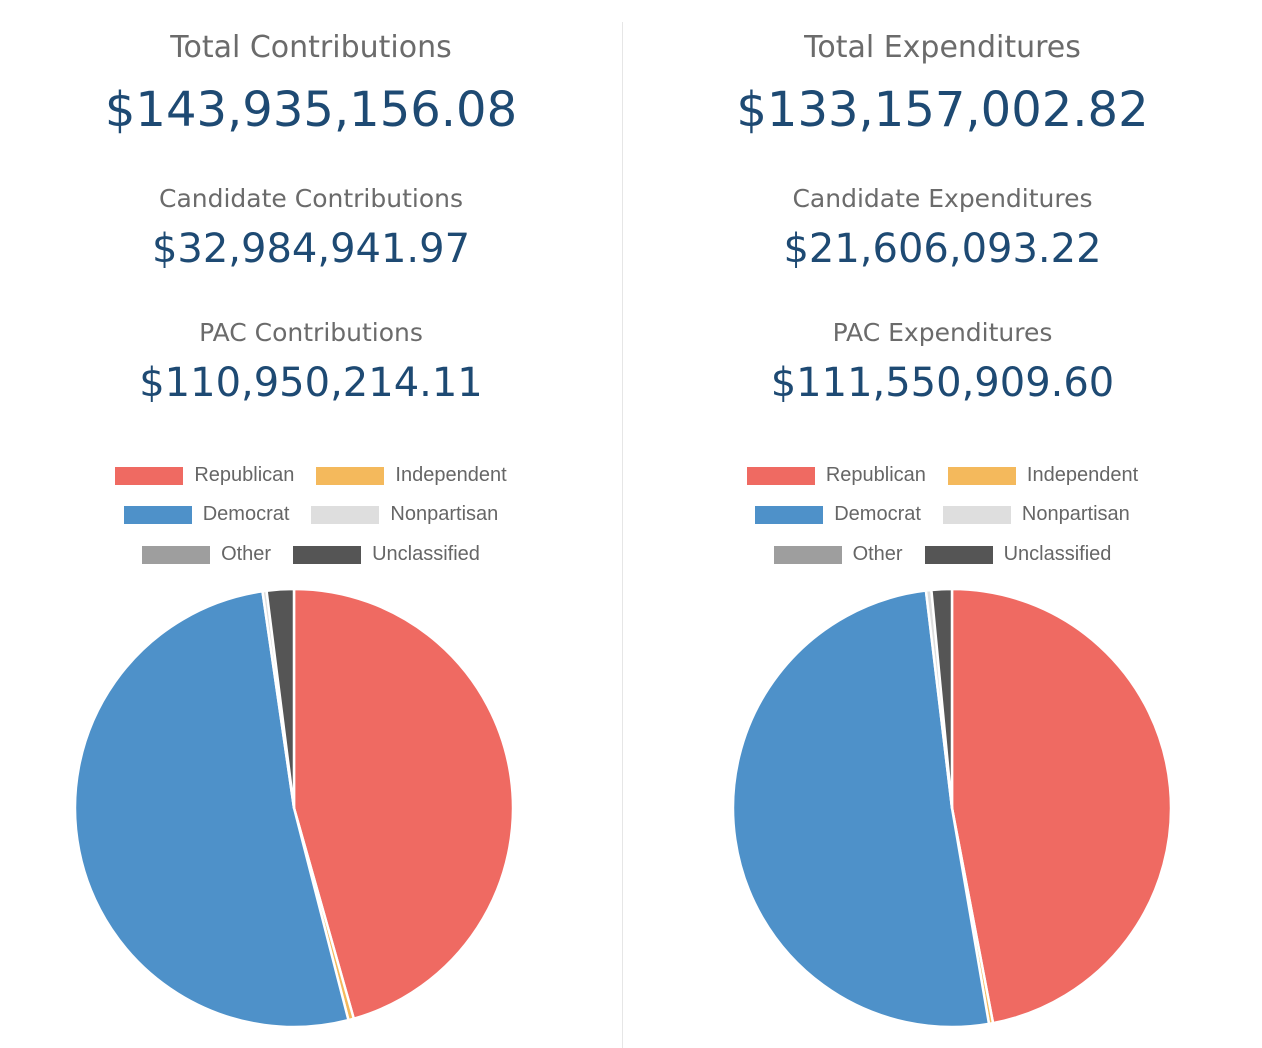 This screenshot has height=1048, width=1262. What do you see at coordinates (942, 383) in the screenshot?
I see `pac-expenditures-value: $111,550,909.60` at bounding box center [942, 383].